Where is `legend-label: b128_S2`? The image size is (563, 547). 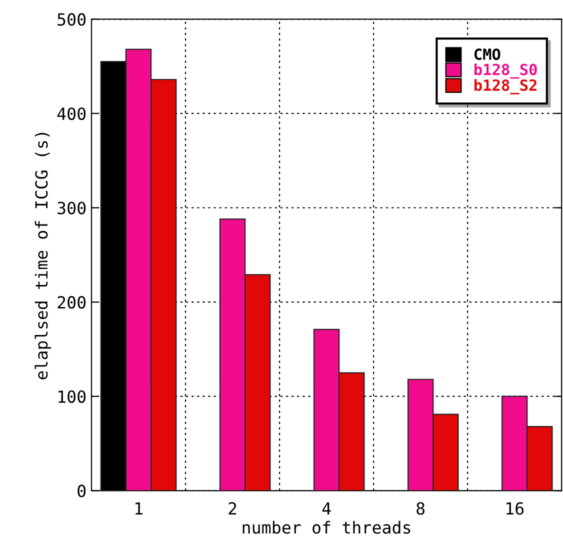
legend-label: b128_S2 is located at coordinates (505, 86).